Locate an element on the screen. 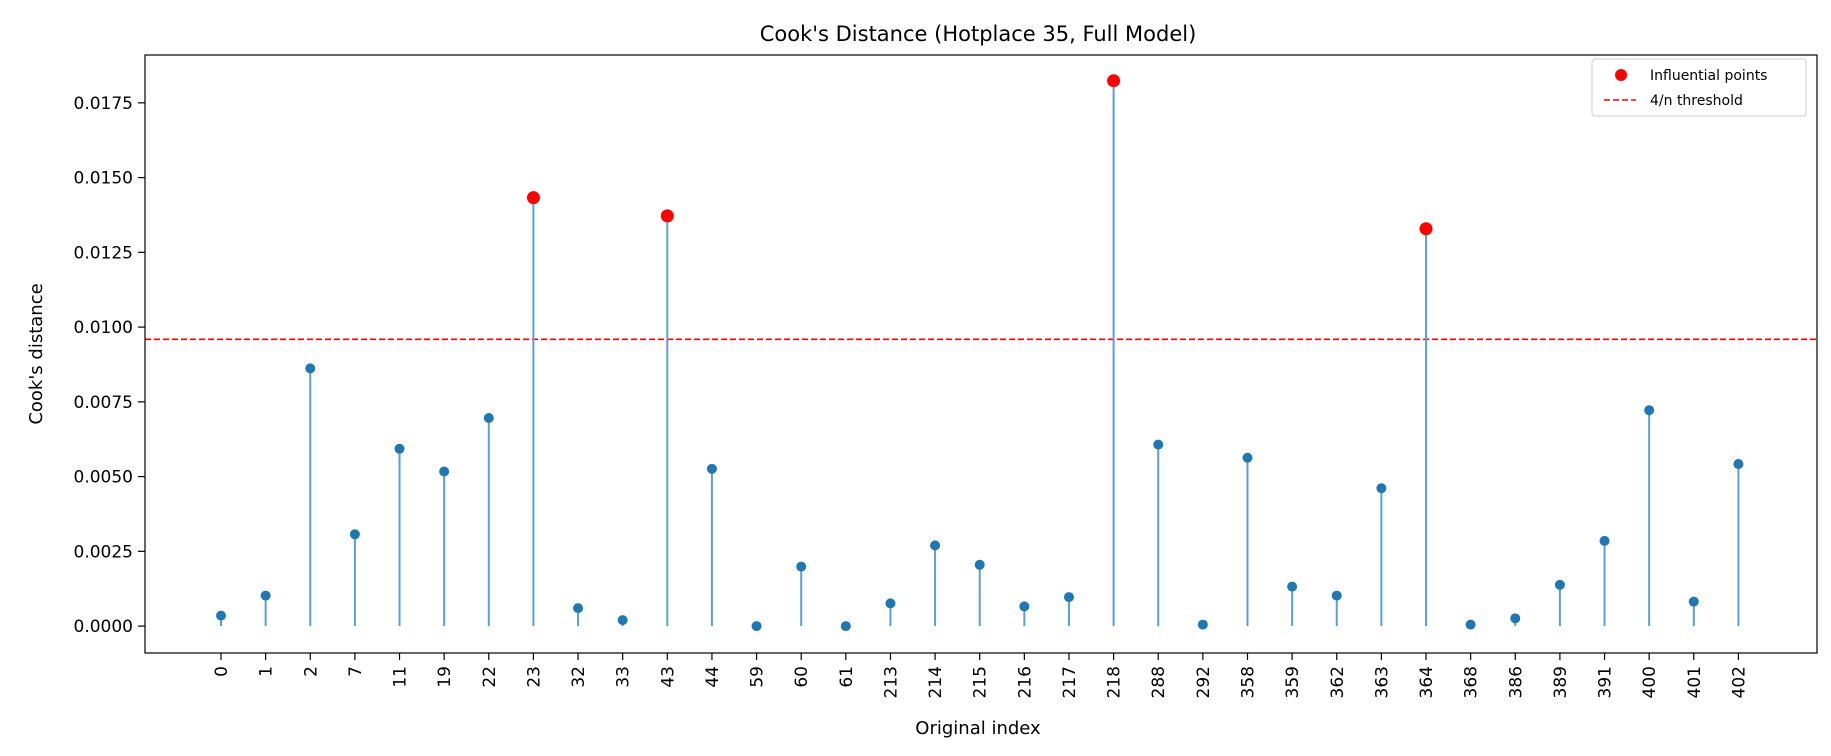 Image resolution: width=1831 pixels, height=756 pixels. x-tick-label: 11 is located at coordinates (401, 677).